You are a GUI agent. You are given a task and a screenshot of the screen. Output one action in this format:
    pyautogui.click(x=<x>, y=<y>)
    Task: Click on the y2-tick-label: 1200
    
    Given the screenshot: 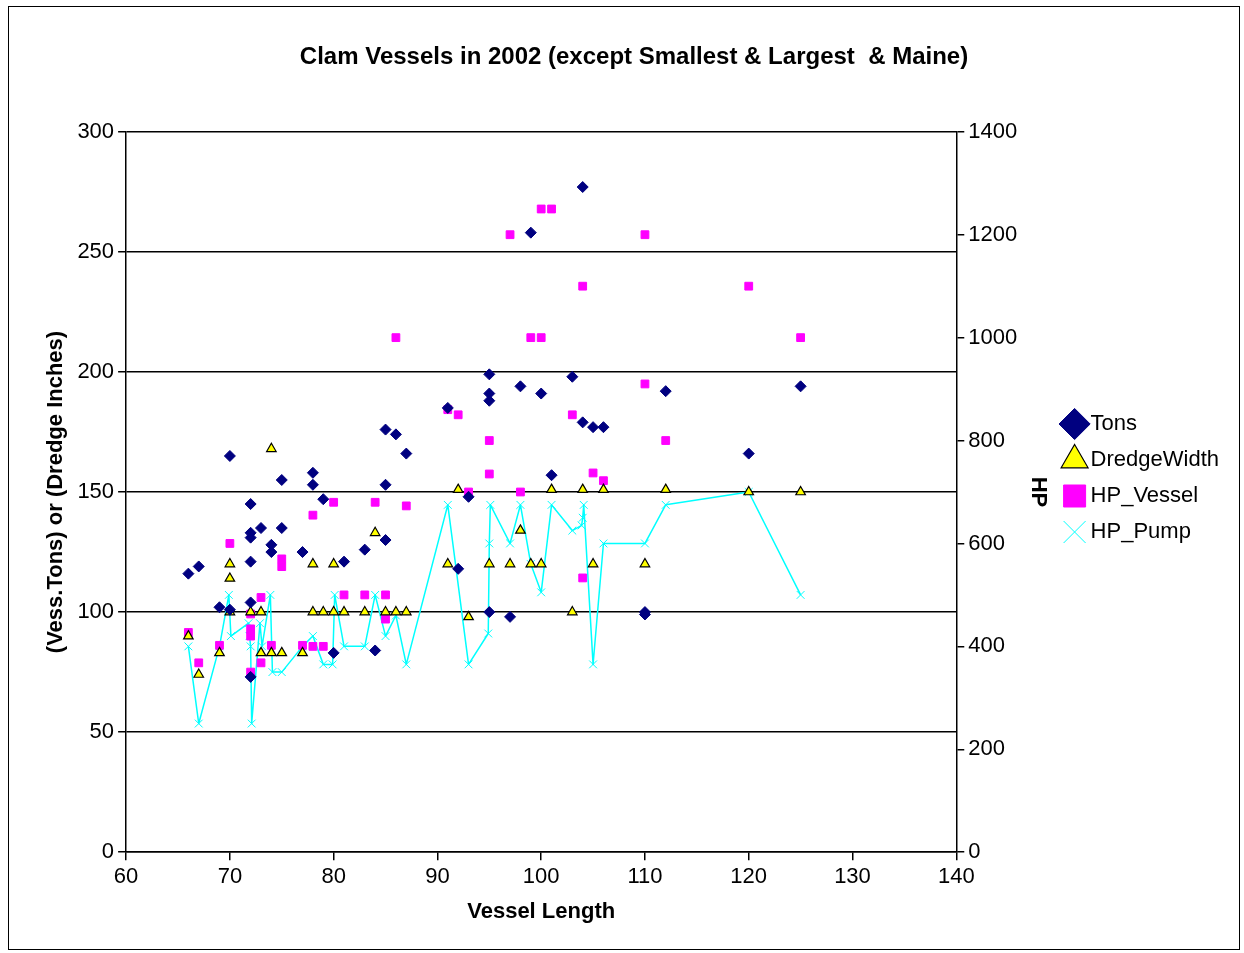 What is the action you would take?
    pyautogui.click(x=993, y=233)
    